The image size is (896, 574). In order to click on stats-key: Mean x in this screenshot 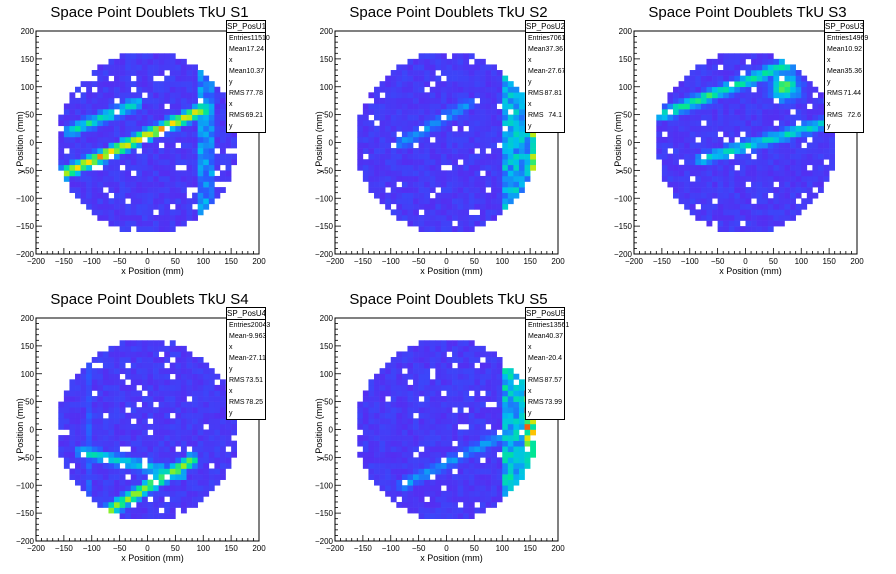, I will do `click(836, 55)`.